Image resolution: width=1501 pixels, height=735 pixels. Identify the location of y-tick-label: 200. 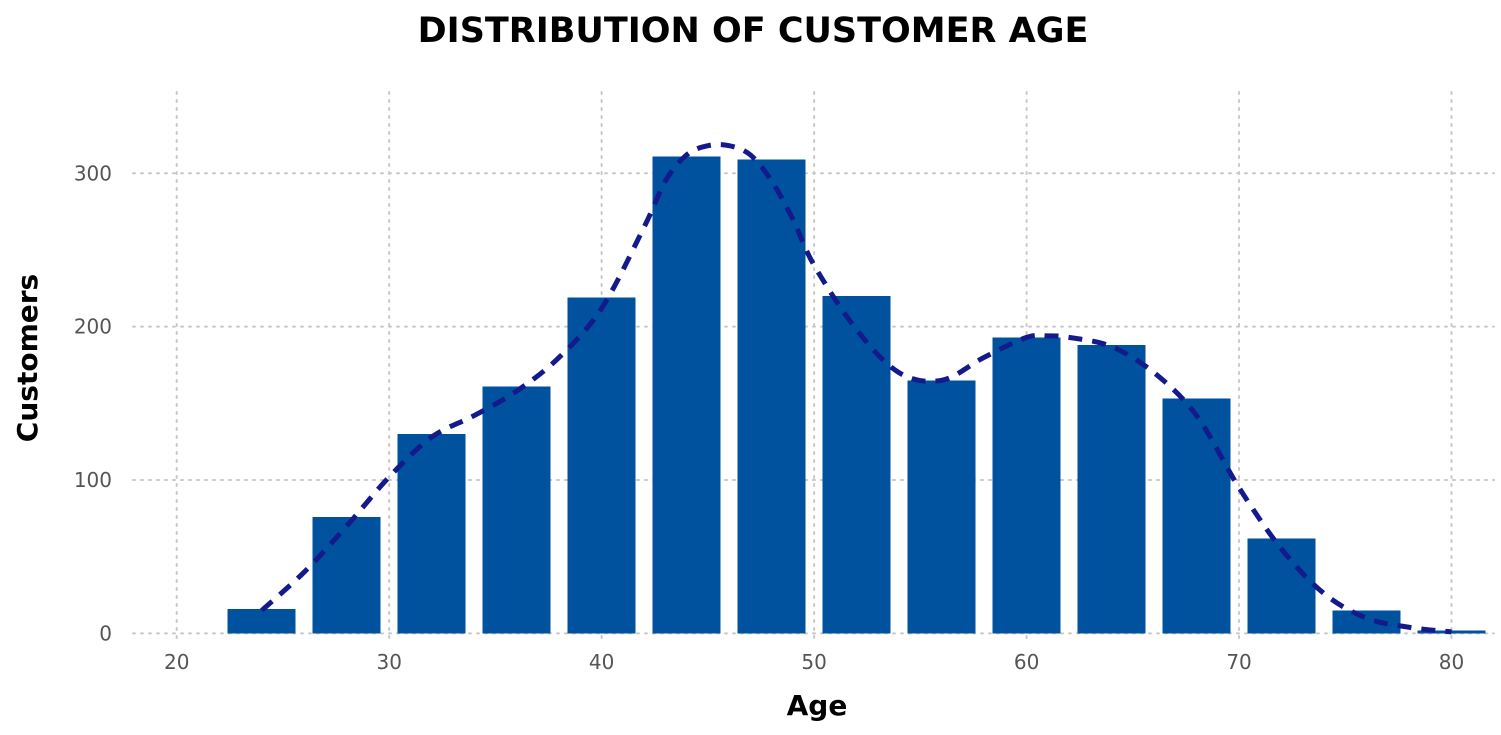
(93, 327).